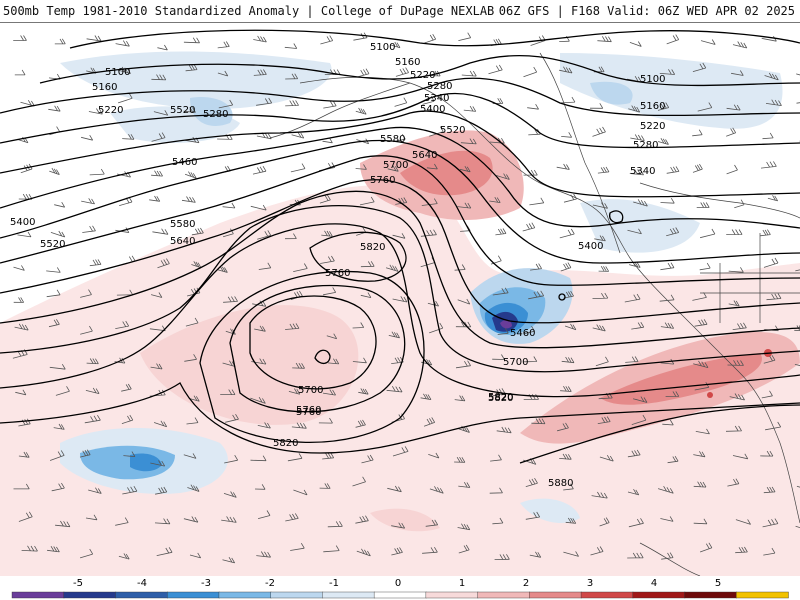 Image resolution: width=800 pixels, height=600 pixels. I want to click on contour-label: 5640, so click(182, 241).